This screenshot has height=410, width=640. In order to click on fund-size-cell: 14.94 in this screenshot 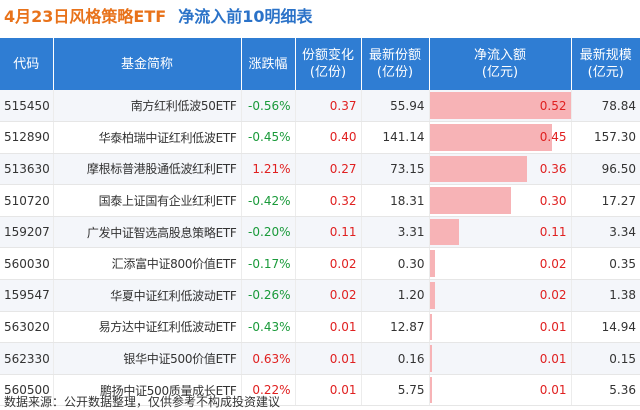, I will do `click(605, 327)`.